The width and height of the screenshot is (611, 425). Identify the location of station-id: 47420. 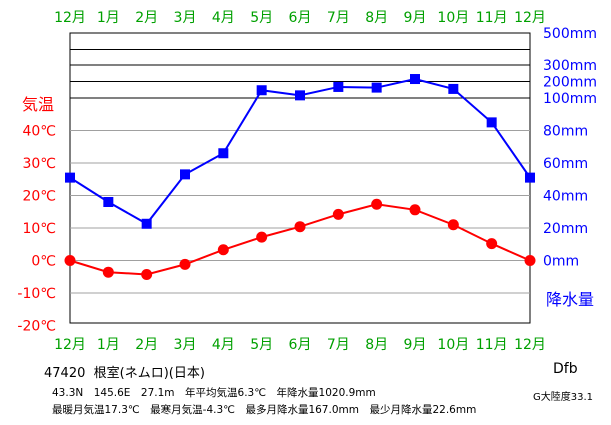
(65, 373).